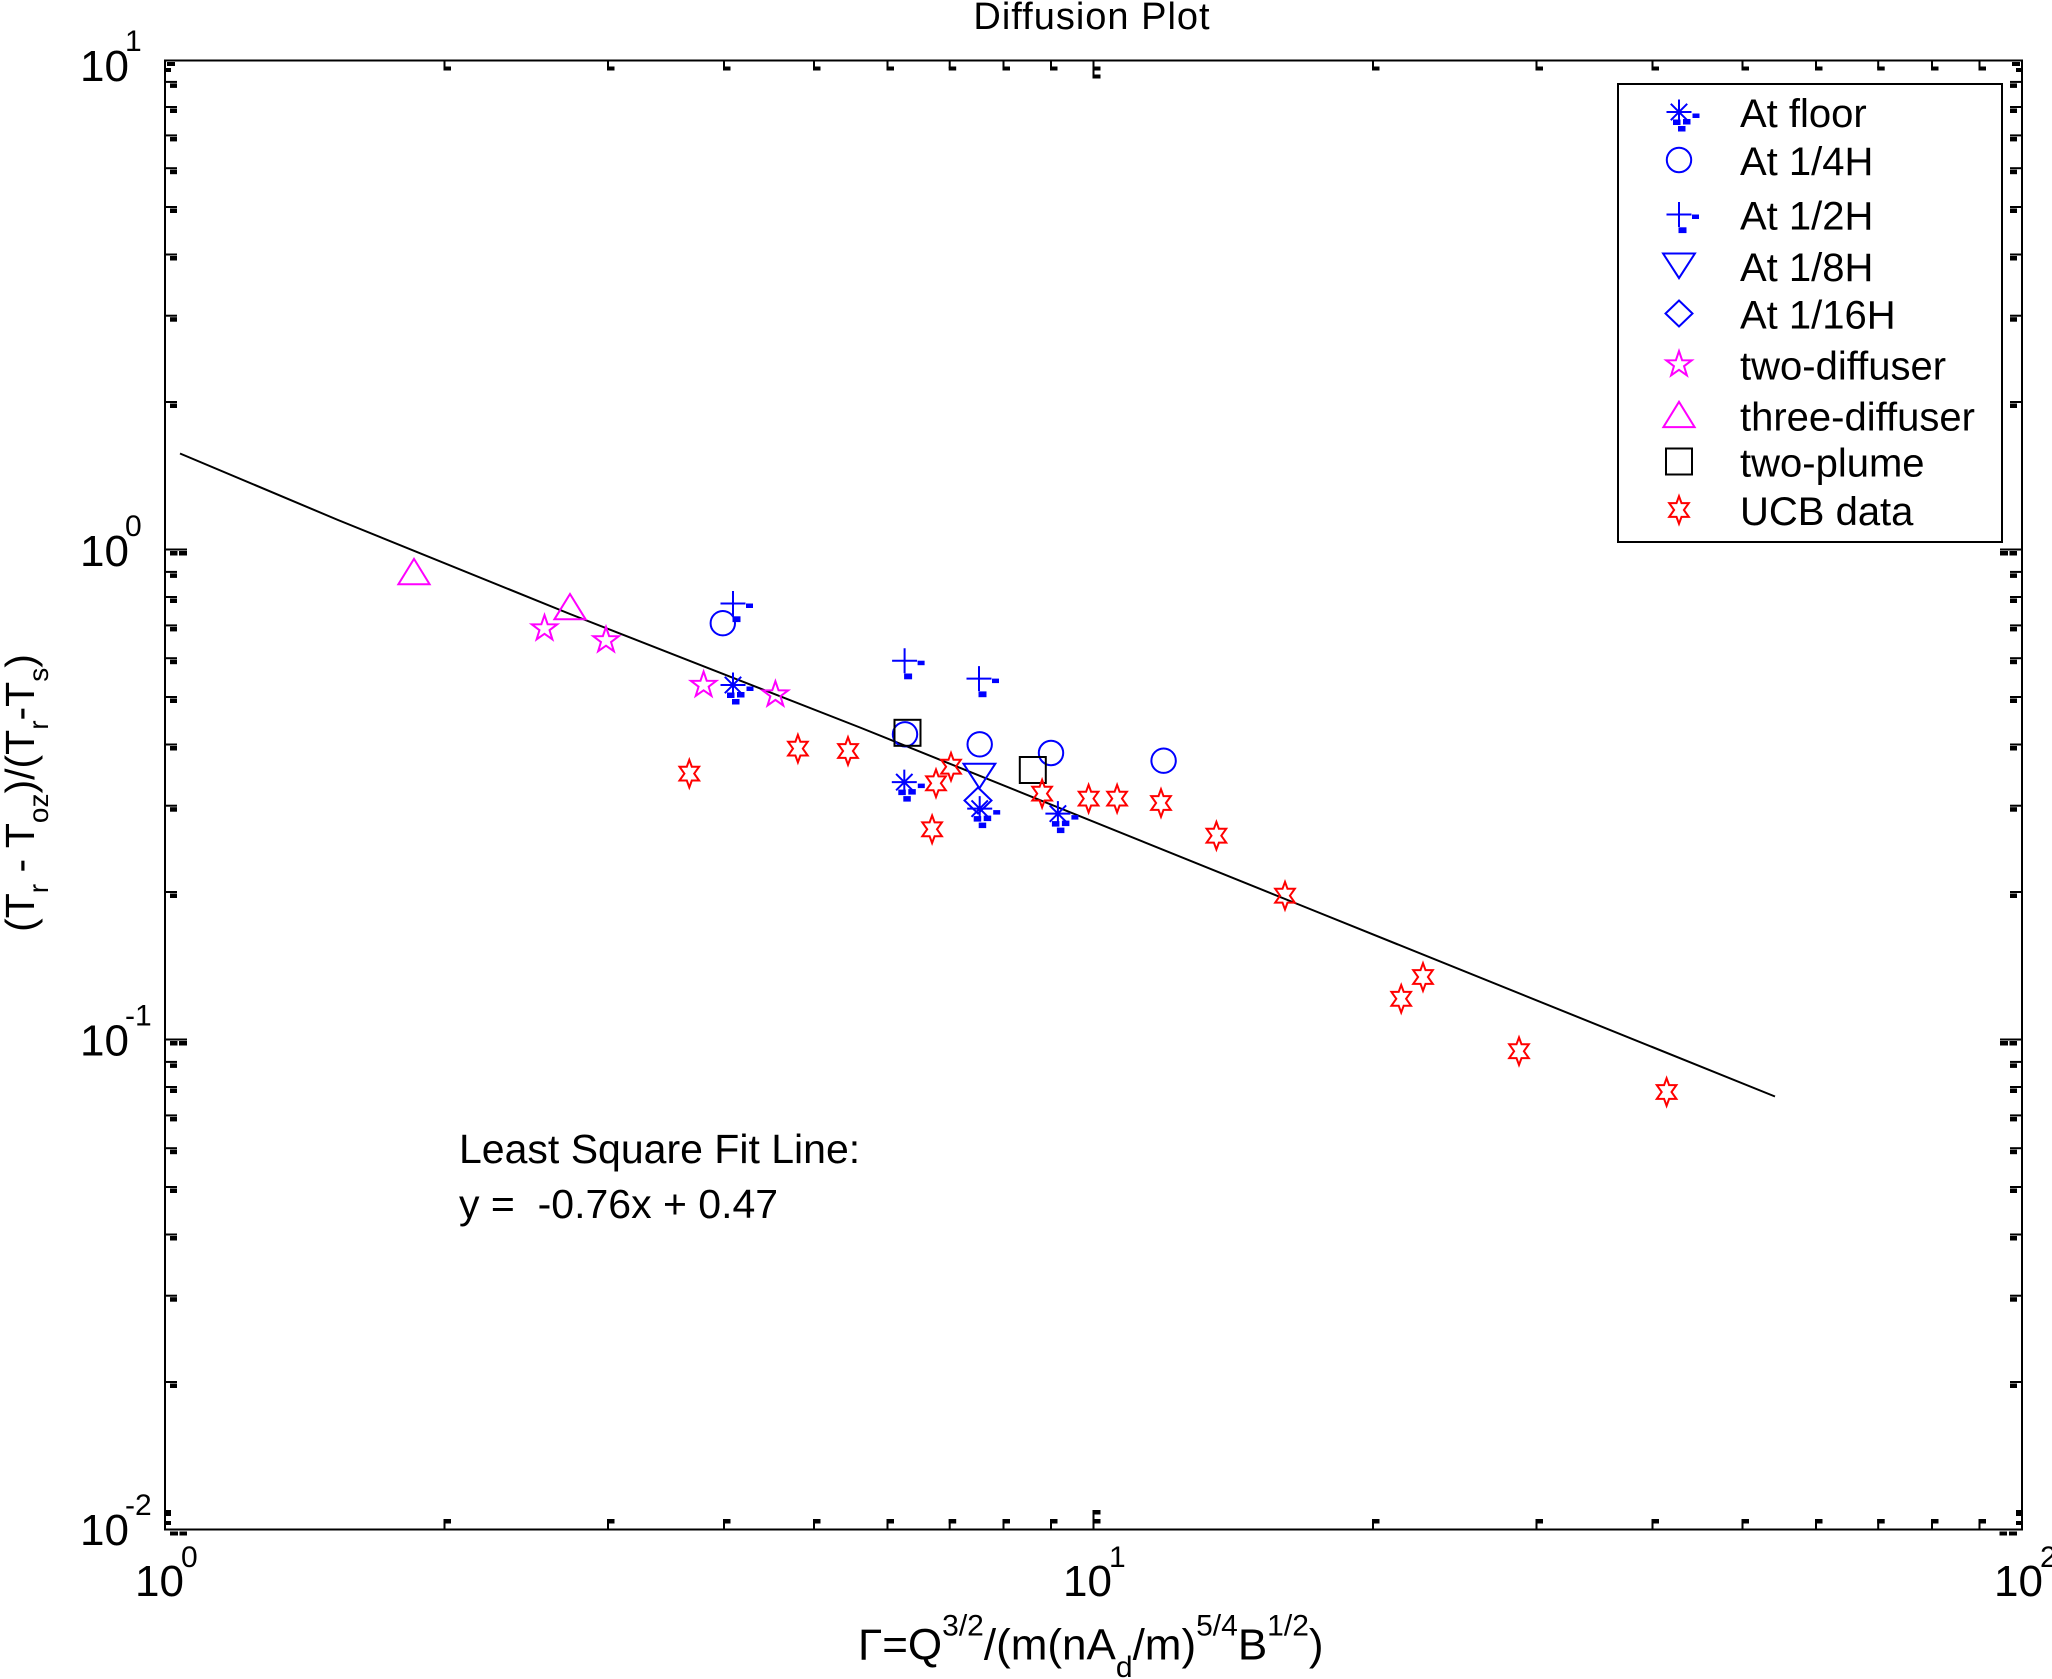 This screenshot has height=1679, width=2052. I want to click on svg-text: At 1/2H, so click(1806, 217).